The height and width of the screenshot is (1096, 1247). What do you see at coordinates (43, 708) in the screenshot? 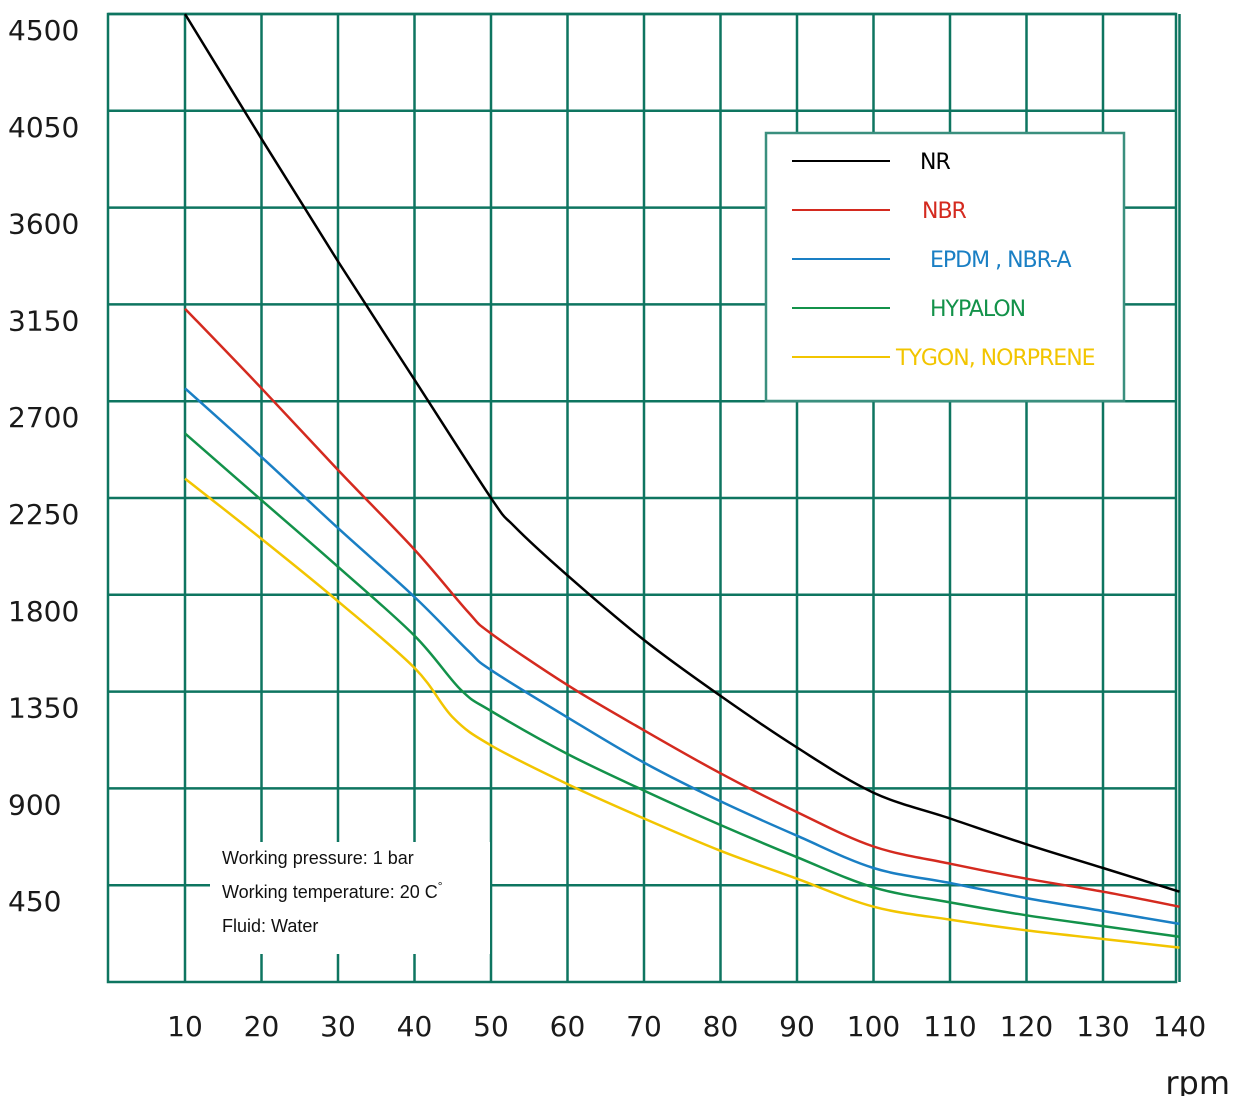
I see `y-tick-label: 1350` at bounding box center [43, 708].